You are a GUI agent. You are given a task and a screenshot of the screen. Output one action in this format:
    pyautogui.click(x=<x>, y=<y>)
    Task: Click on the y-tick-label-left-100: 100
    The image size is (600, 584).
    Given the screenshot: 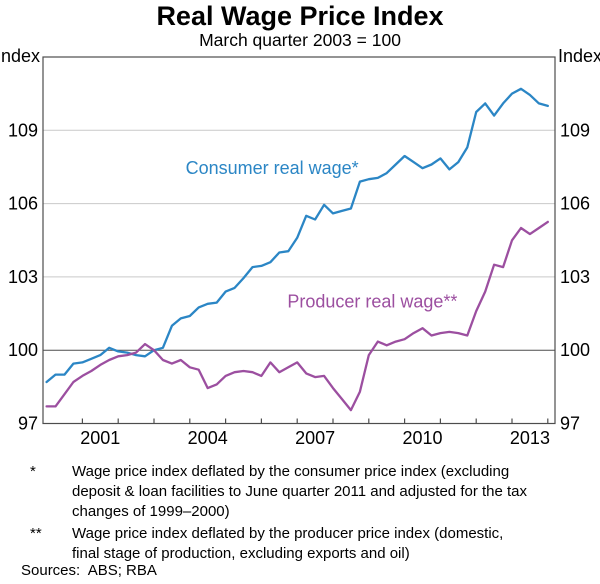 What is the action you would take?
    pyautogui.click(x=23, y=350)
    